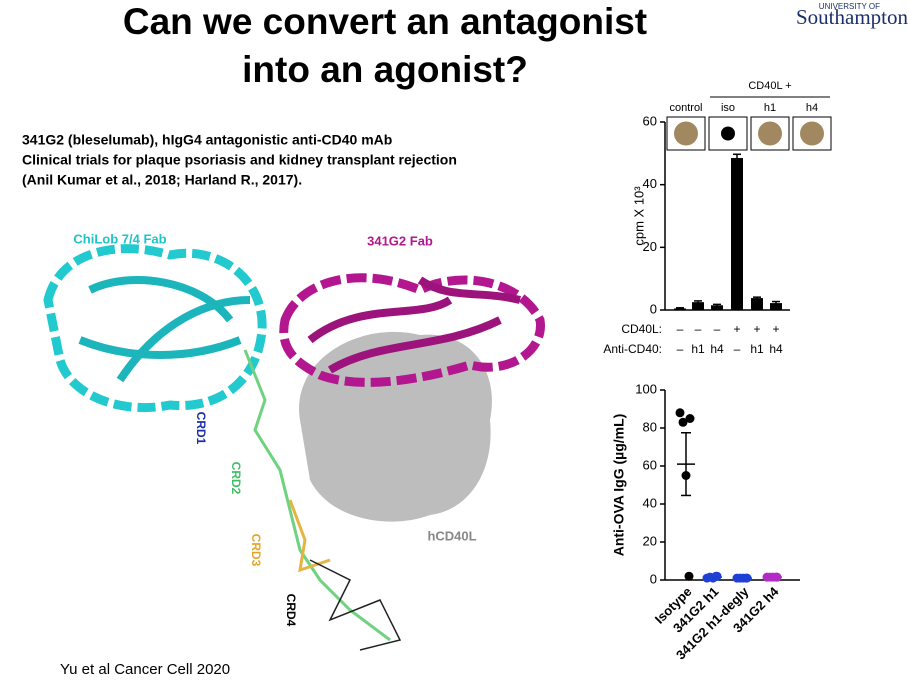 Image resolution: width=908 pixels, height=689 pixels. What do you see at coordinates (852, 17) in the screenshot?
I see `logo: Southampton` at bounding box center [852, 17].